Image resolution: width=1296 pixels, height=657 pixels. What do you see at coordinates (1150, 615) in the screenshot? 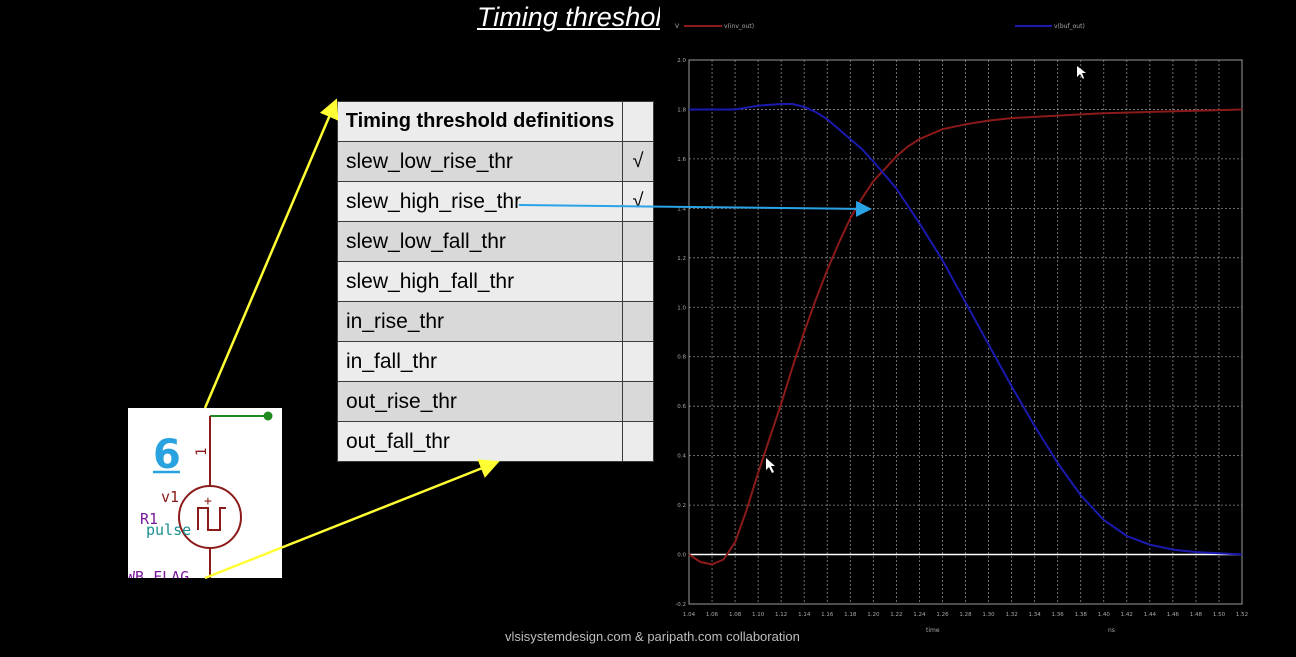
I see `x-tick-label: 1.44` at bounding box center [1150, 615].